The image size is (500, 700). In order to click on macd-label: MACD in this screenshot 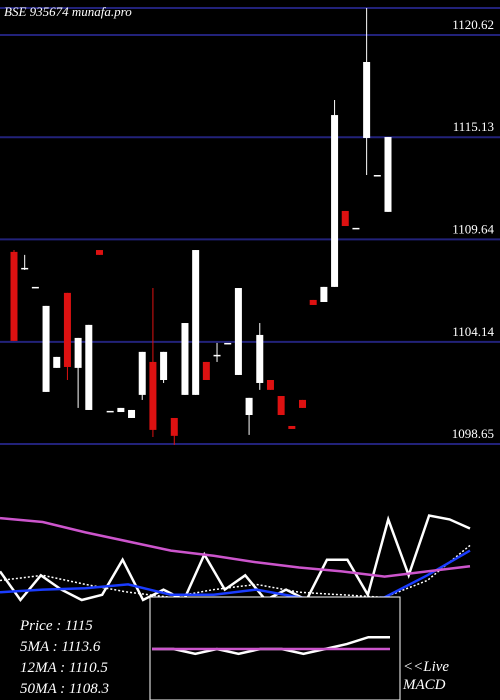, I will do `click(424, 685)`.